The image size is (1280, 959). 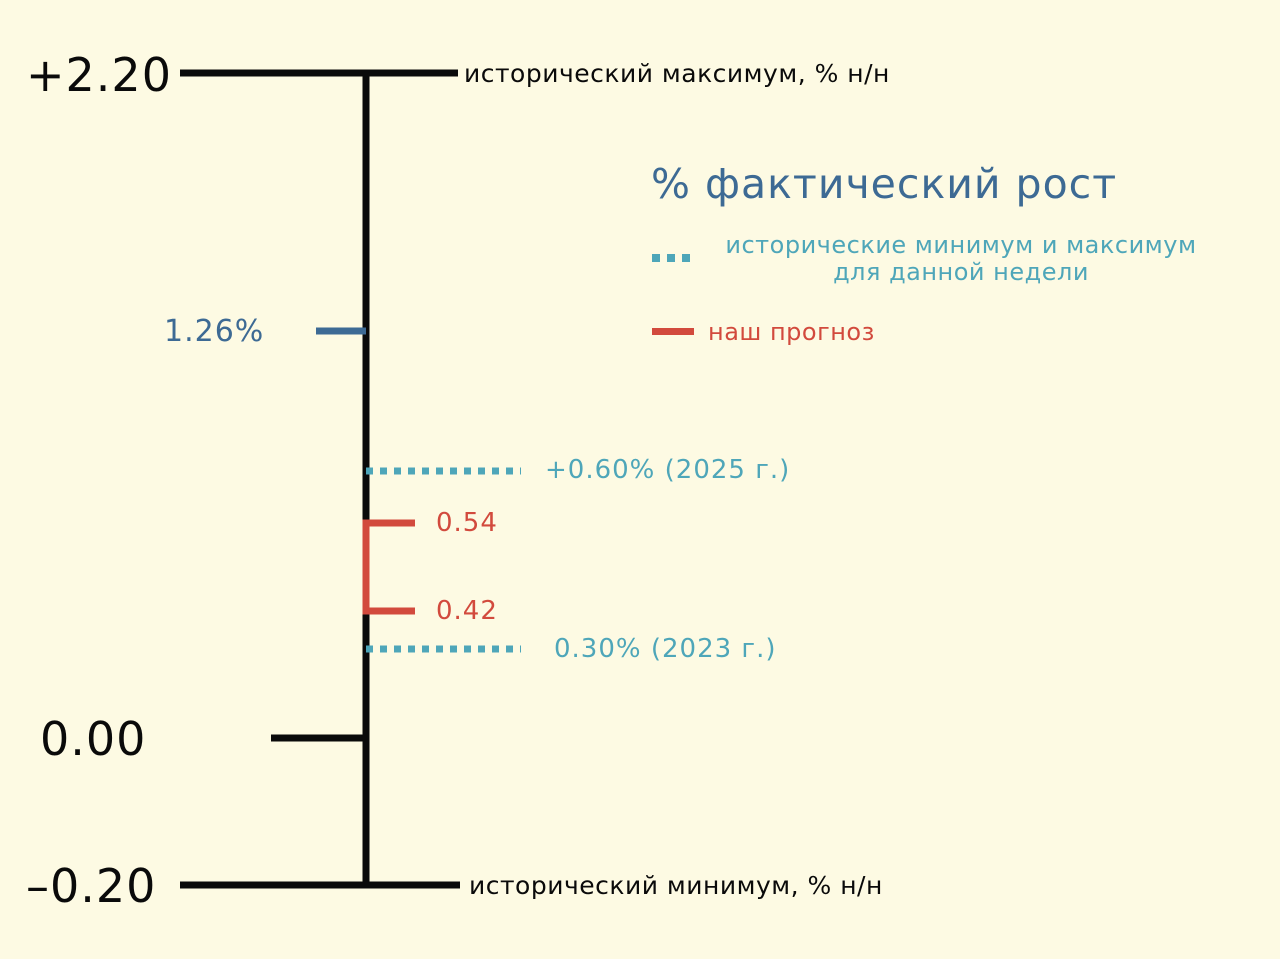 What do you see at coordinates (677, 73) in the screenshot?
I see `max-note-label: исторический максимум, % н/н` at bounding box center [677, 73].